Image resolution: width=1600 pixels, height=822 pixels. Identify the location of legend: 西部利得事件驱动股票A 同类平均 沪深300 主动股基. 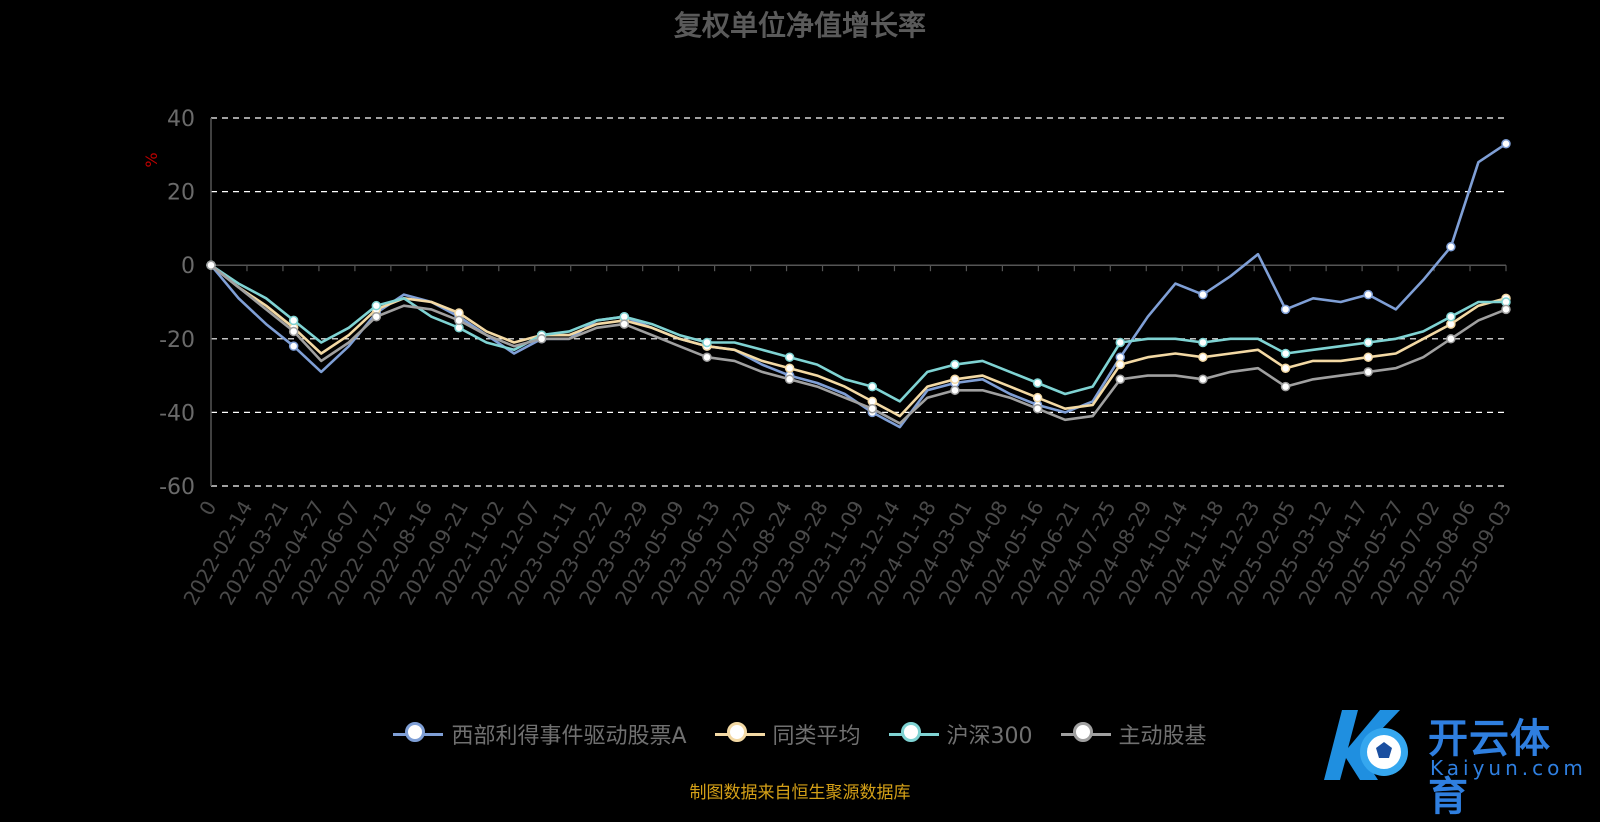
(800, 734).